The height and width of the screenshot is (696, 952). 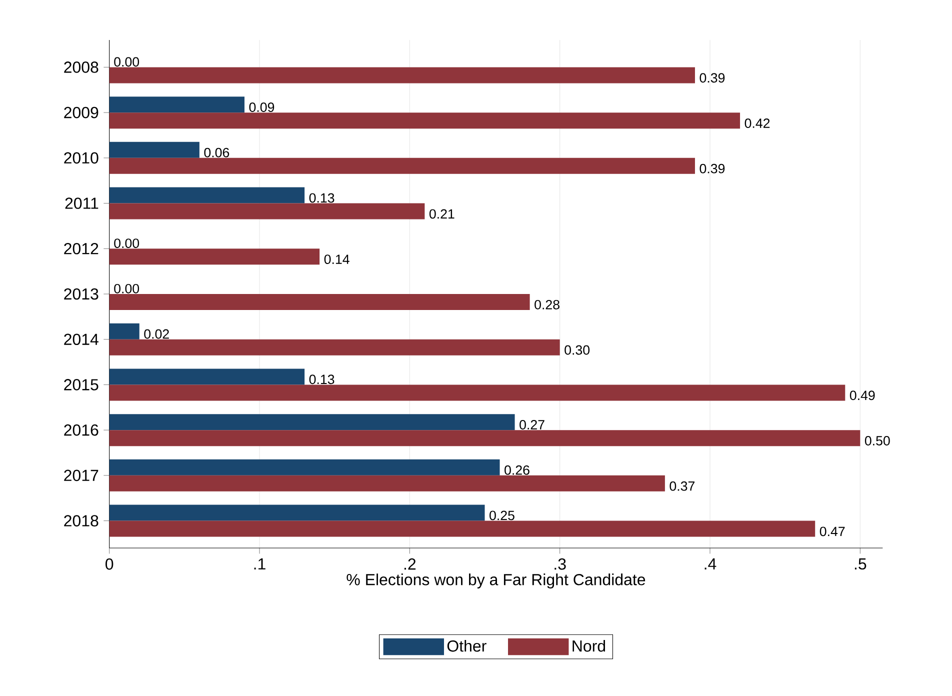 I want to click on x-tick-label: .5, so click(x=860, y=564).